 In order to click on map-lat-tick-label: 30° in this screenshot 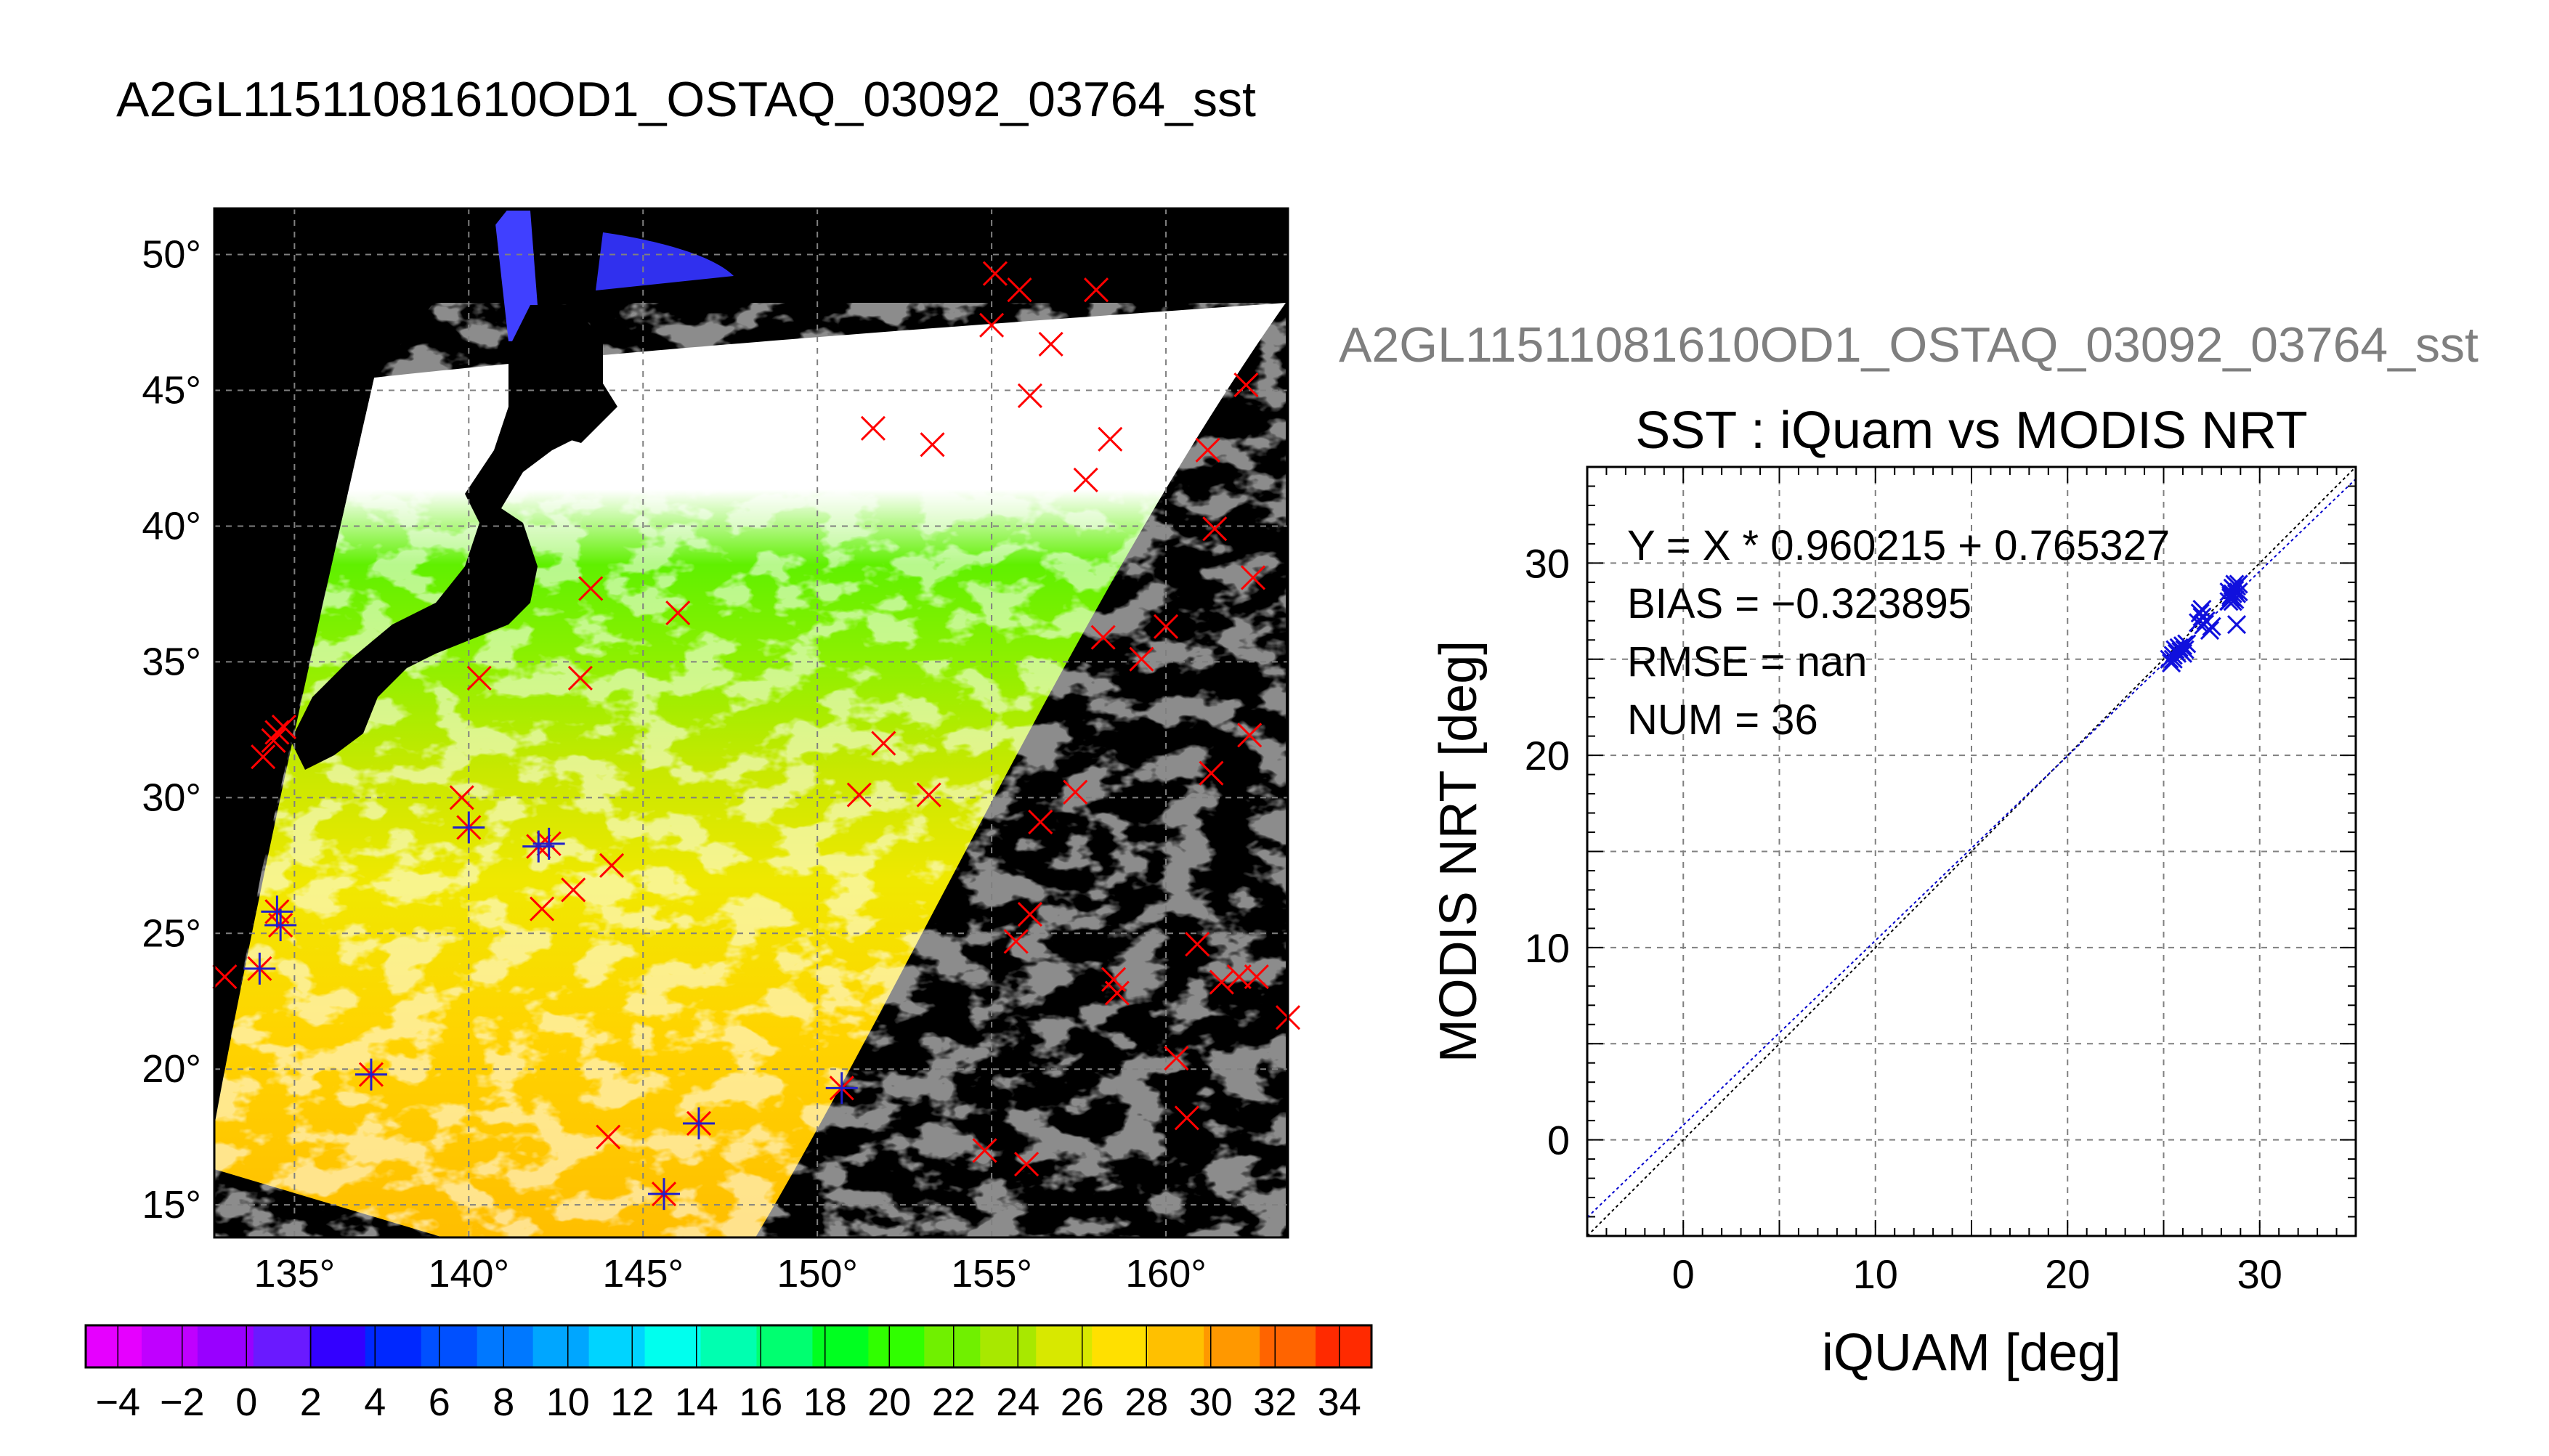, I will do `click(172, 797)`.